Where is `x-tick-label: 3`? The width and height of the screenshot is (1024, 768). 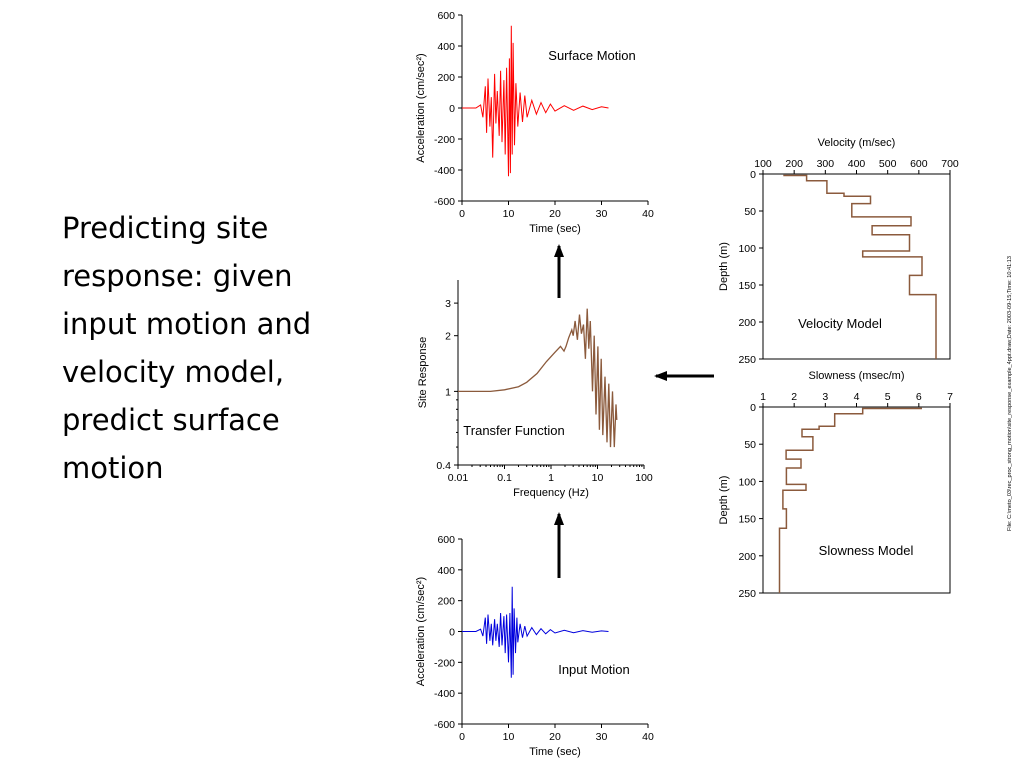 x-tick-label: 3 is located at coordinates (825, 397).